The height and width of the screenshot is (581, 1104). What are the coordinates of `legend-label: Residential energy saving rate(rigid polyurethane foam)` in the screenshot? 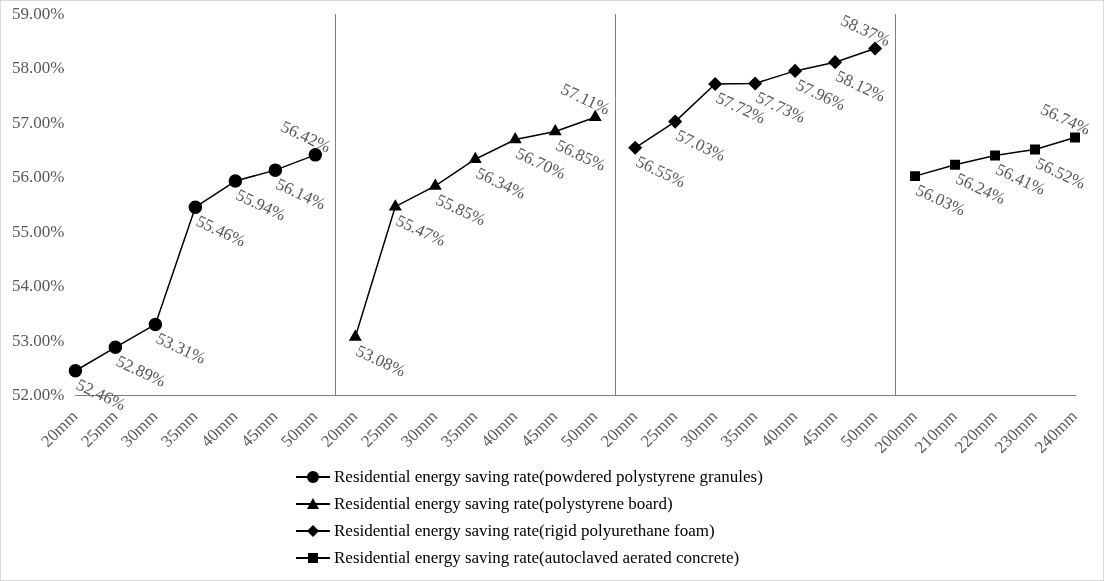 It's located at (524, 530).